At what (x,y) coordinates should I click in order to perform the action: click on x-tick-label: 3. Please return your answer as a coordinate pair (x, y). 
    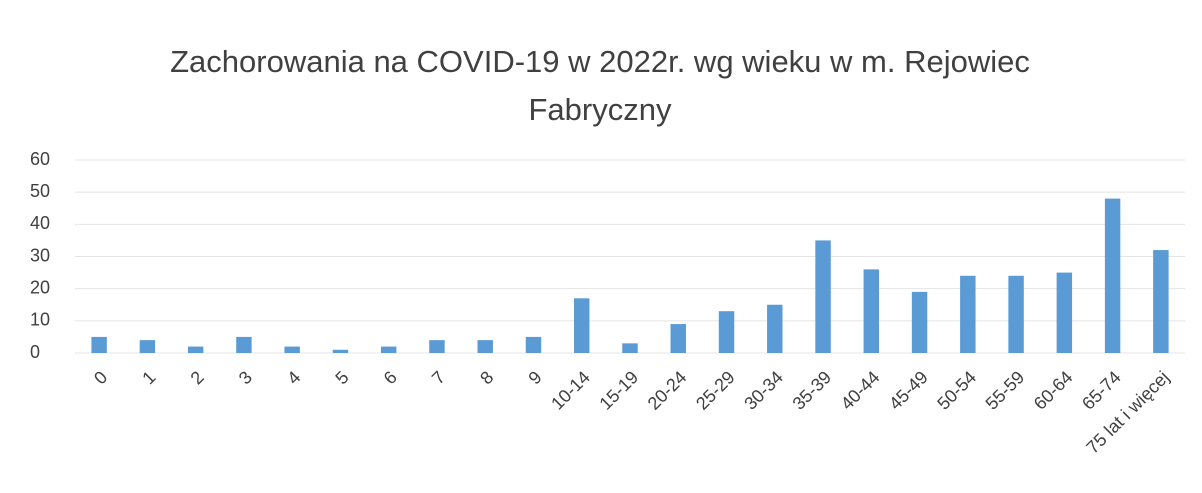
    Looking at the image, I should click on (245, 377).